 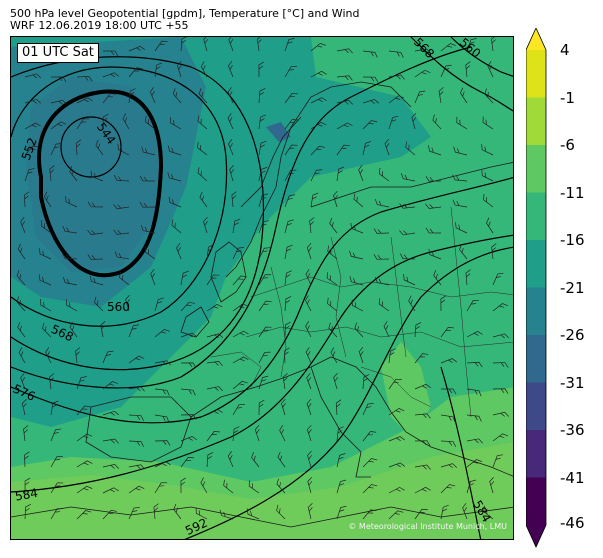 What do you see at coordinates (26, 495) in the screenshot?
I see `contour-label-584: 584` at bounding box center [26, 495].